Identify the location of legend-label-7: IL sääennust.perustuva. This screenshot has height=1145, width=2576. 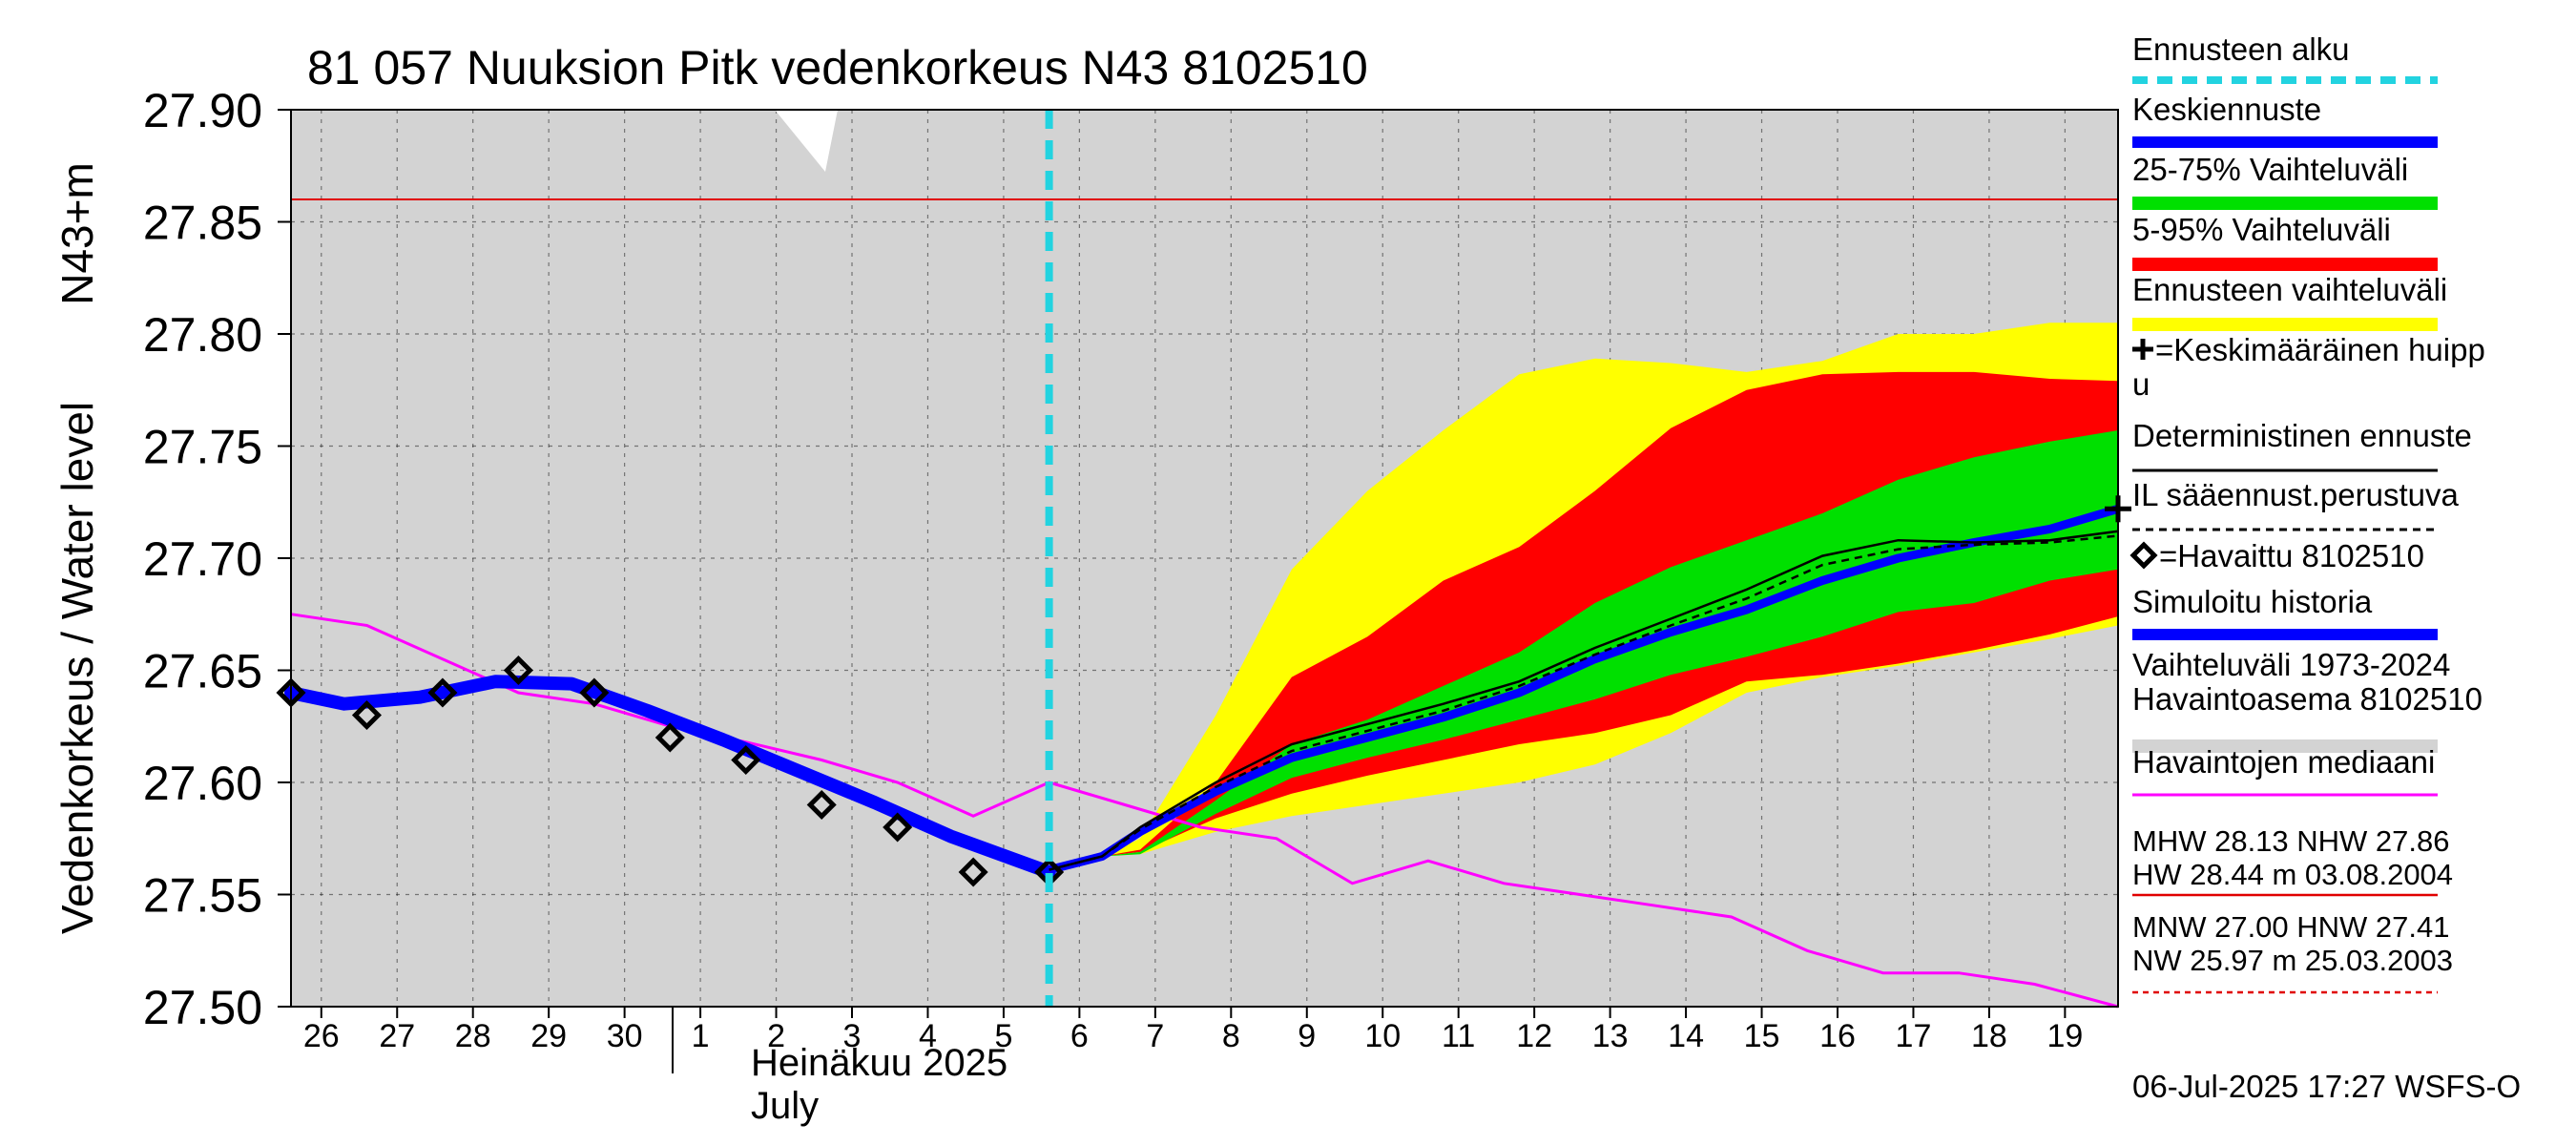
(2295, 495).